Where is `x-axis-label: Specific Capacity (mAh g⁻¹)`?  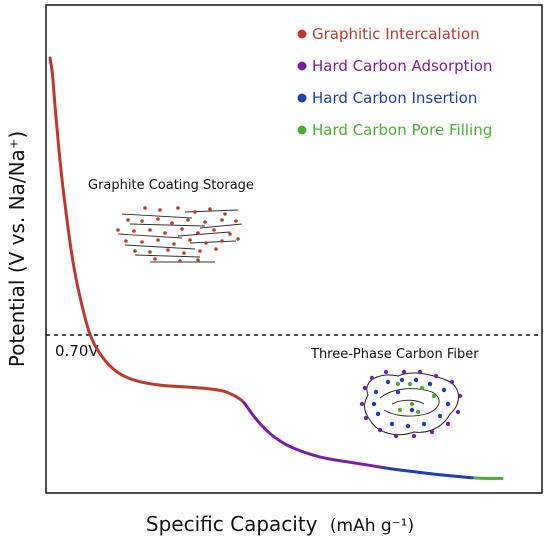 x-axis-label: Specific Capacity (mAh g⁻¹) is located at coordinates (280, 524).